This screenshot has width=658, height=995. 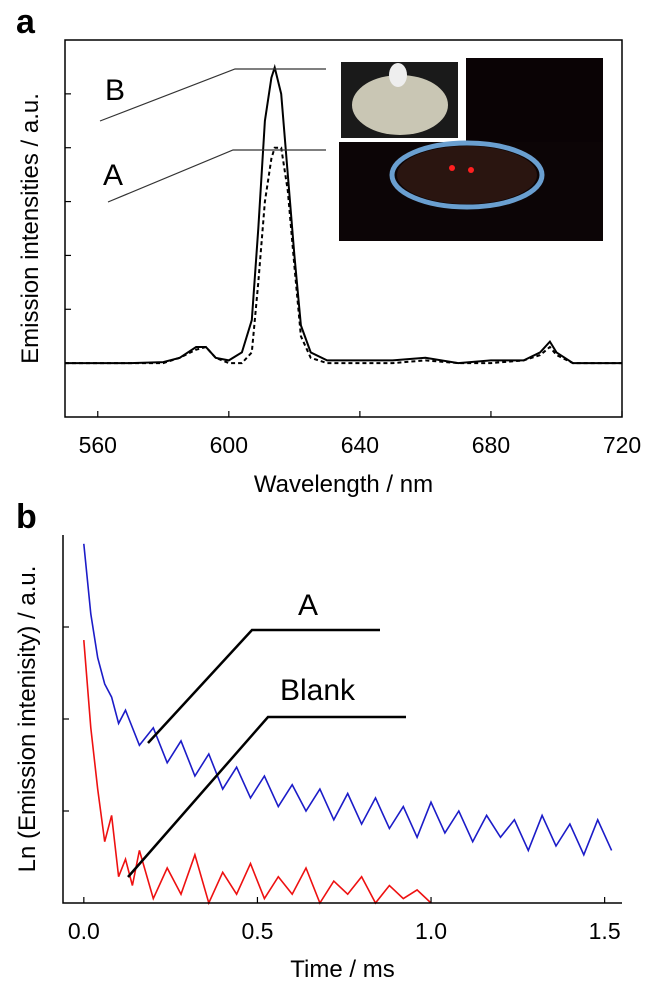 I want to click on panel-label: a, so click(x=26, y=22).